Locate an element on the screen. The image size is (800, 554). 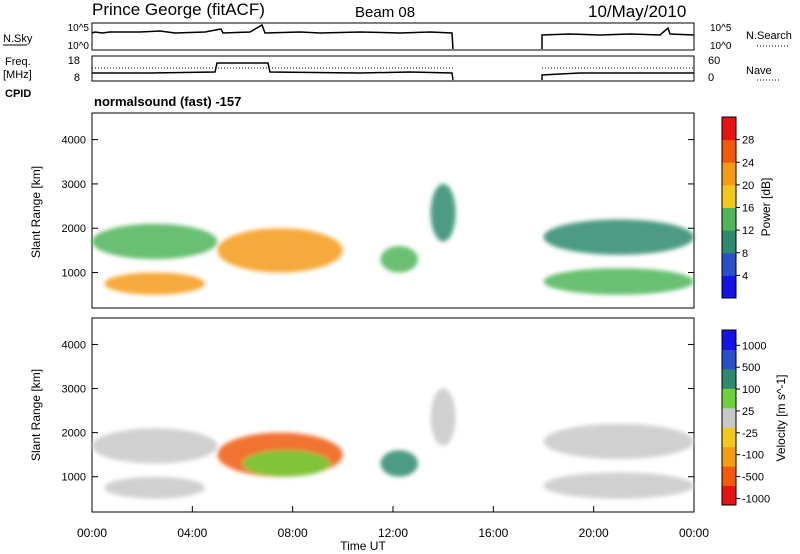
freq-tick-top: 18 is located at coordinates (74, 61).